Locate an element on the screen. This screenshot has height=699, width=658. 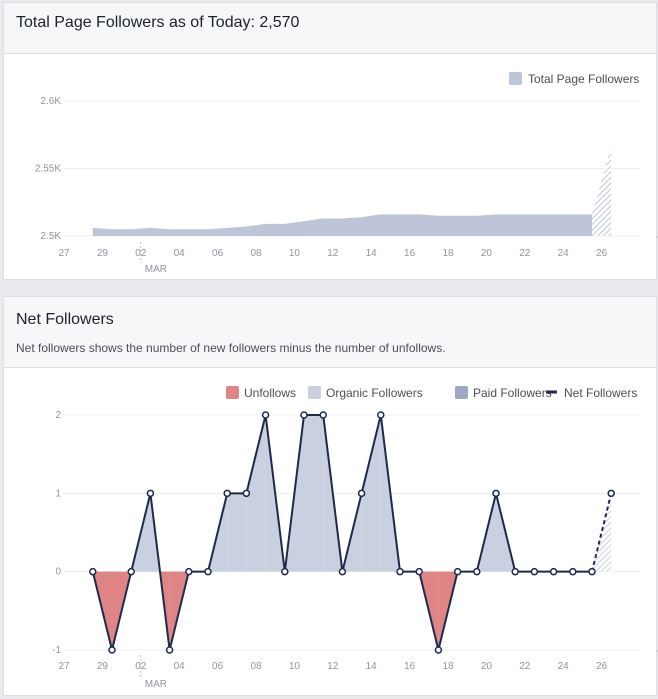
y-tick-label: -1 is located at coordinates (56, 650).